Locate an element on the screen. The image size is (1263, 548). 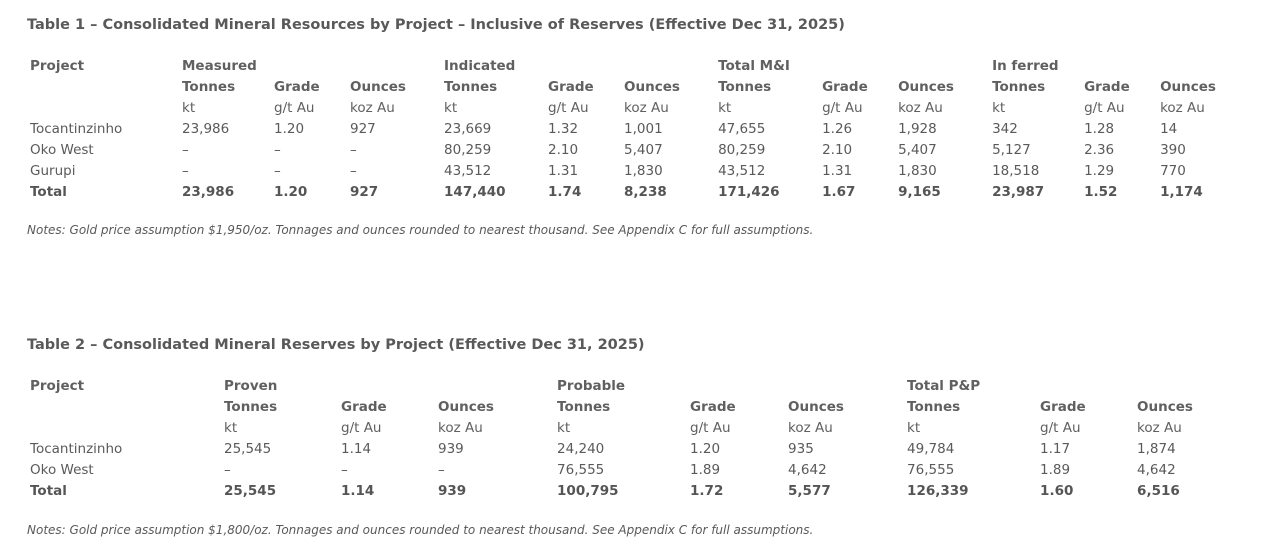
total-label: Total is located at coordinates (48, 192).